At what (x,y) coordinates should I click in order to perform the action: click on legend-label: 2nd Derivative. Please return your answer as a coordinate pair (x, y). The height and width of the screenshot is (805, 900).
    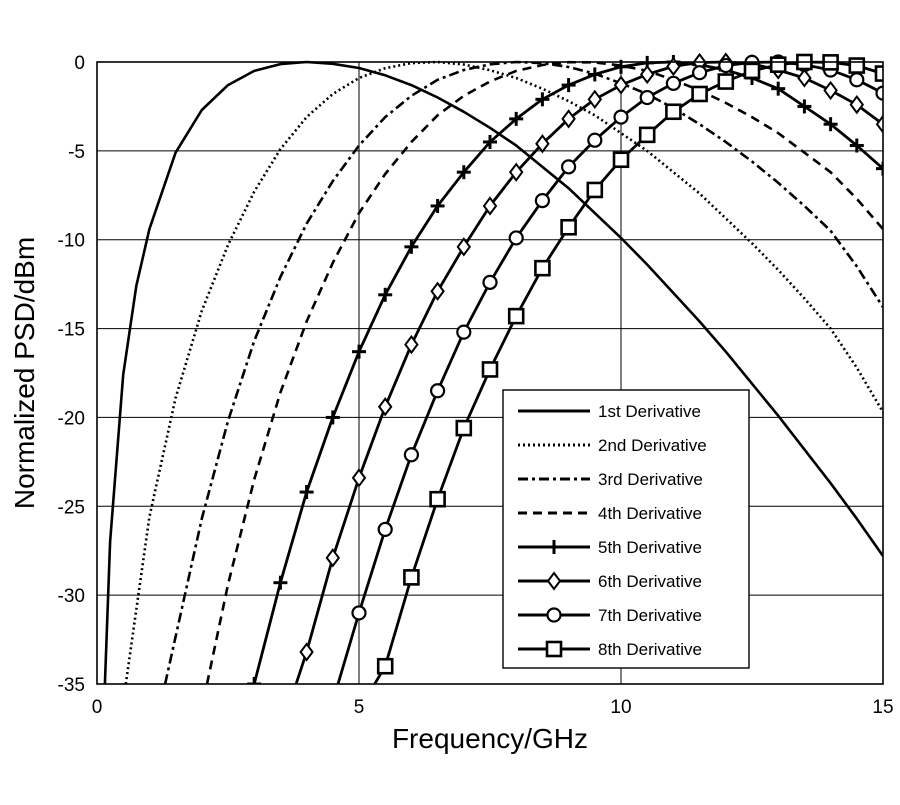
    Looking at the image, I should click on (652, 445).